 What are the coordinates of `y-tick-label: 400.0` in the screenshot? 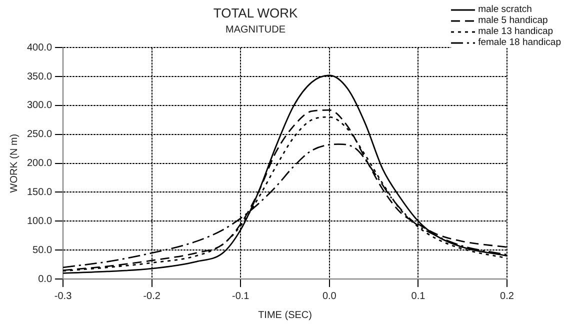 It's located at (39, 48).